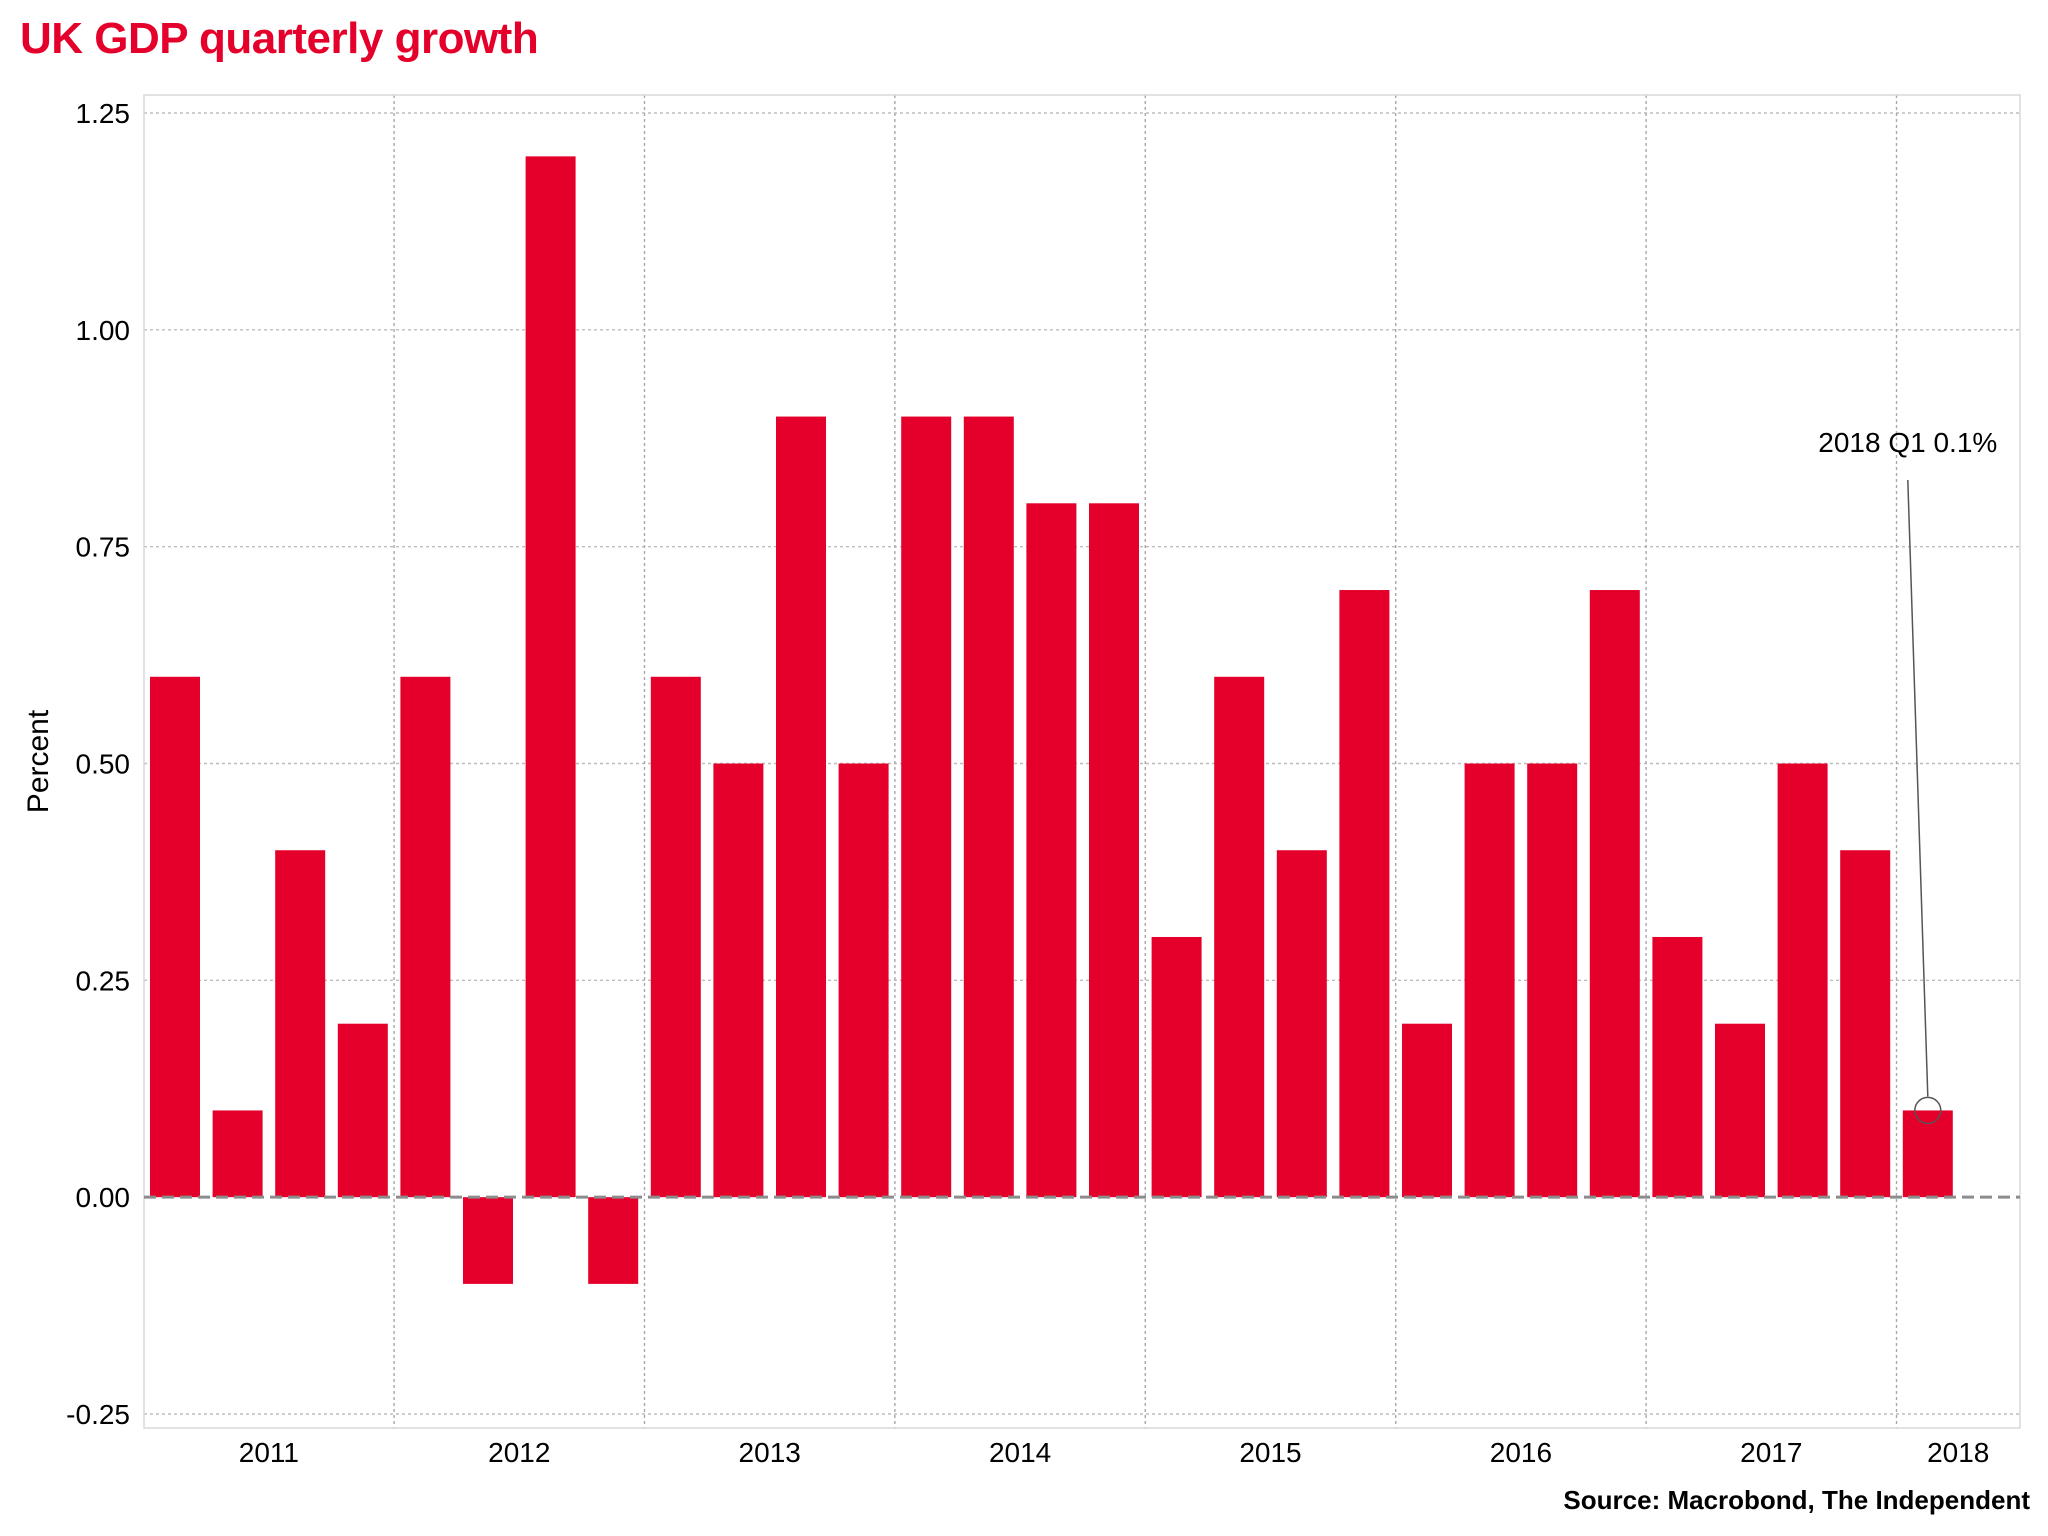  I want to click on y-tick-label: 1.25, so click(103, 113).